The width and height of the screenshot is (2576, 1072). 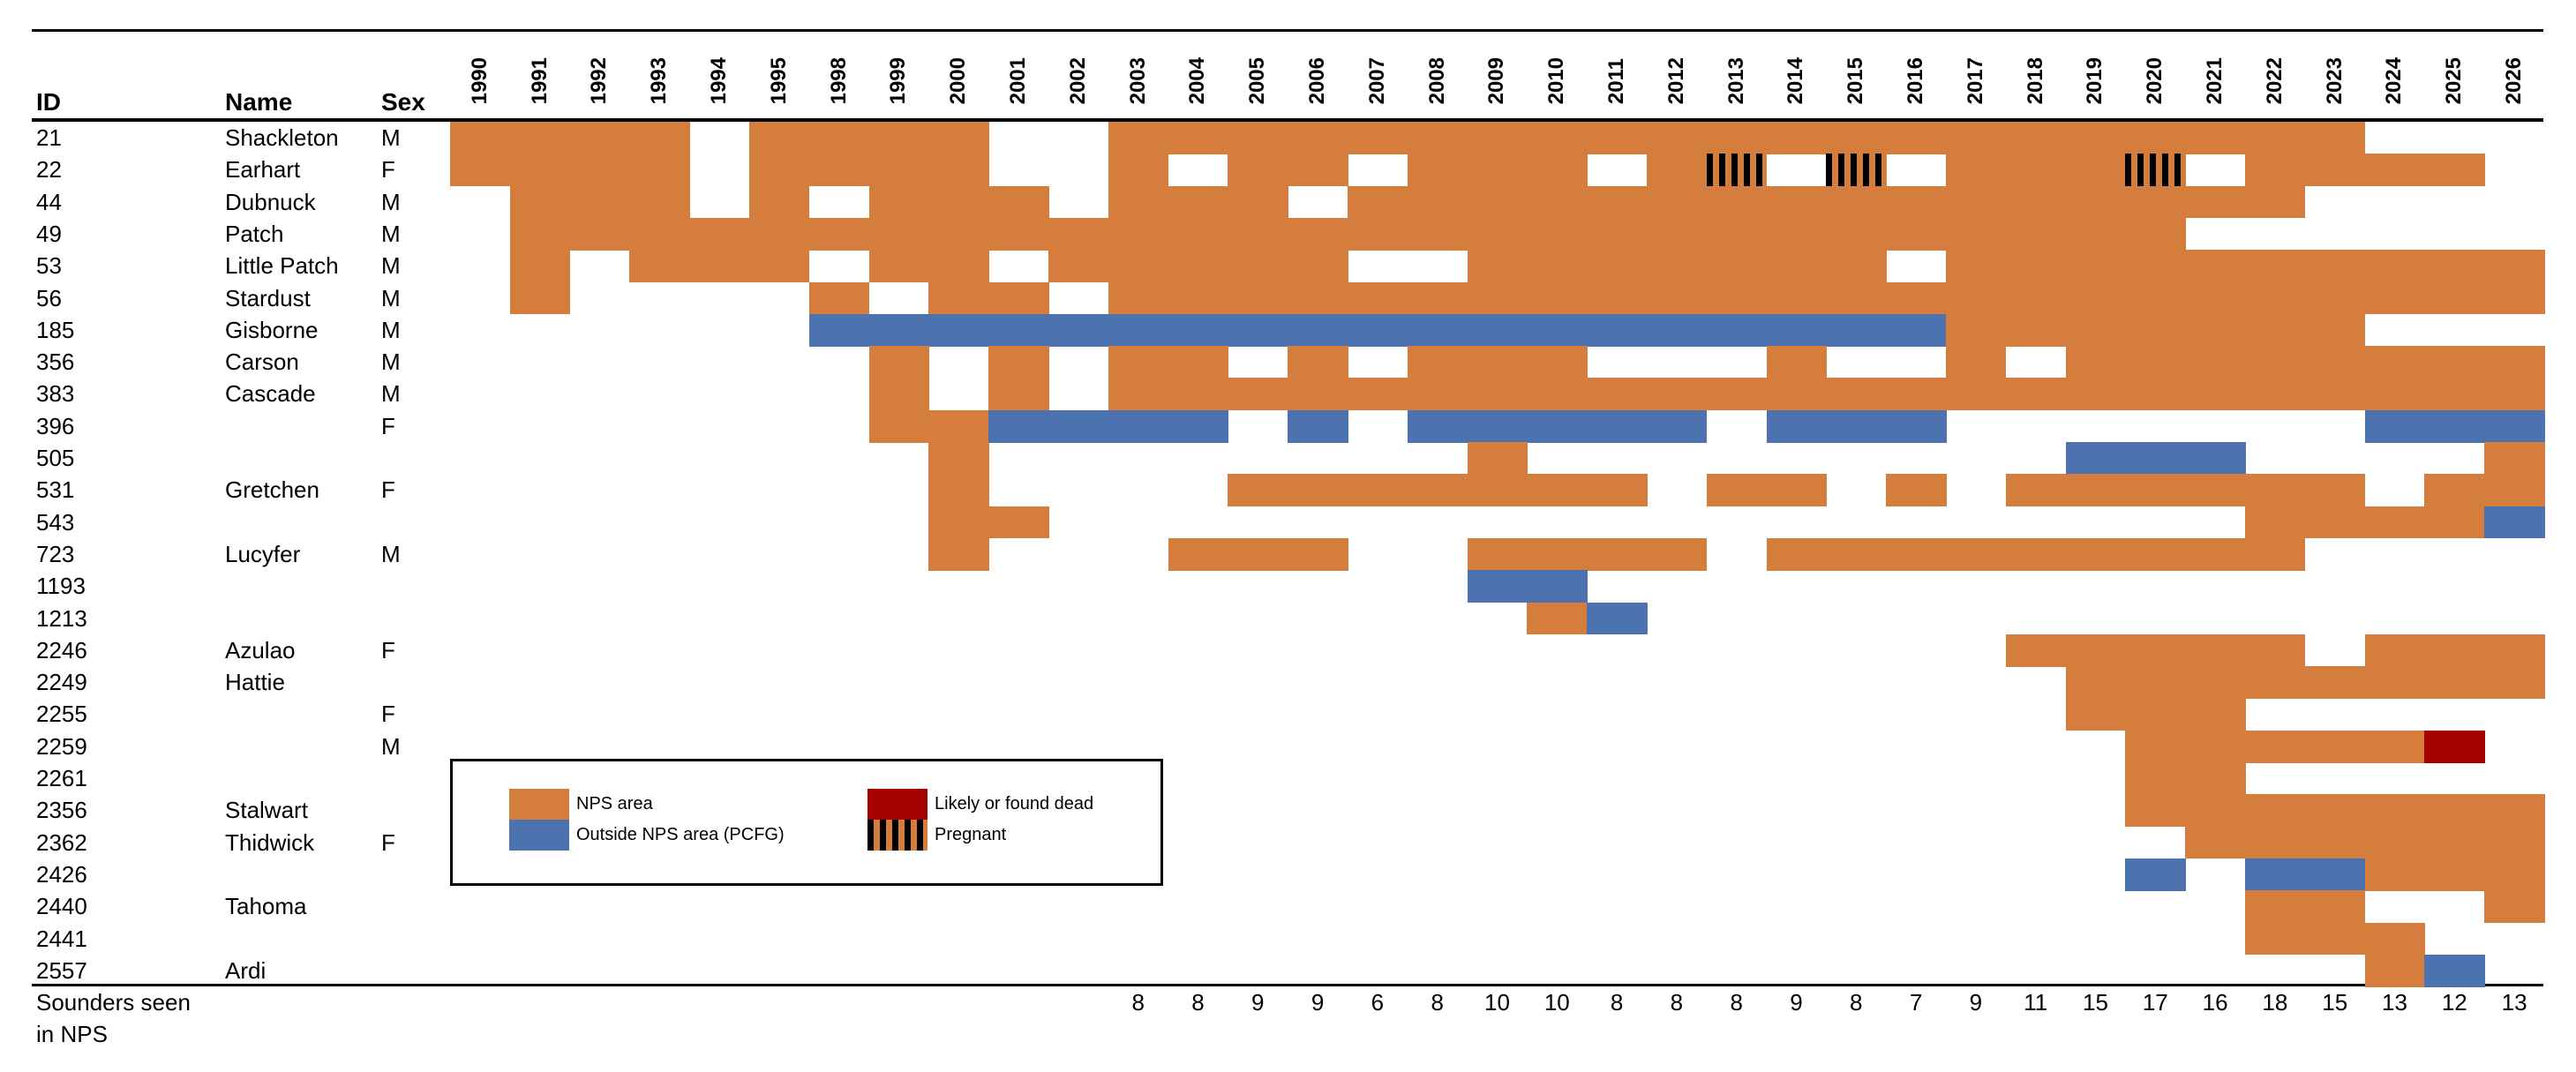 What do you see at coordinates (270, 394) in the screenshot?
I see `row-name: Cascade` at bounding box center [270, 394].